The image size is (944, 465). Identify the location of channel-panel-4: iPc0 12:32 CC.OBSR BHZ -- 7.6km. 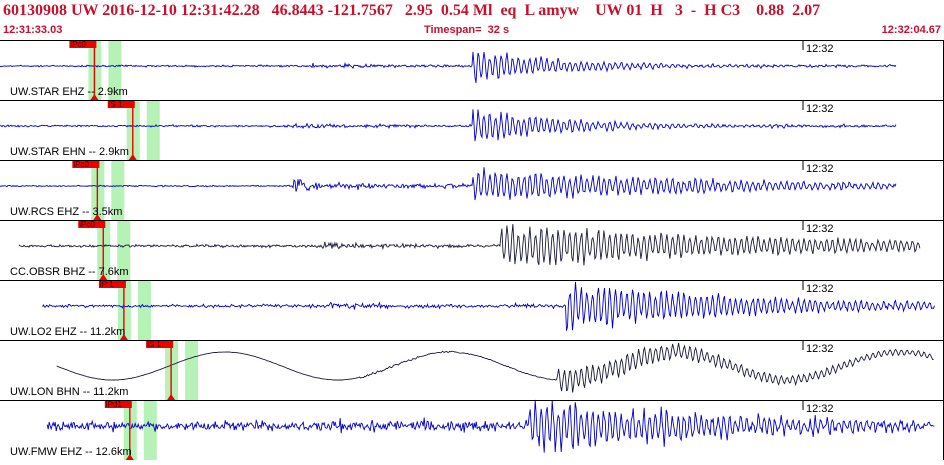
(472, 250).